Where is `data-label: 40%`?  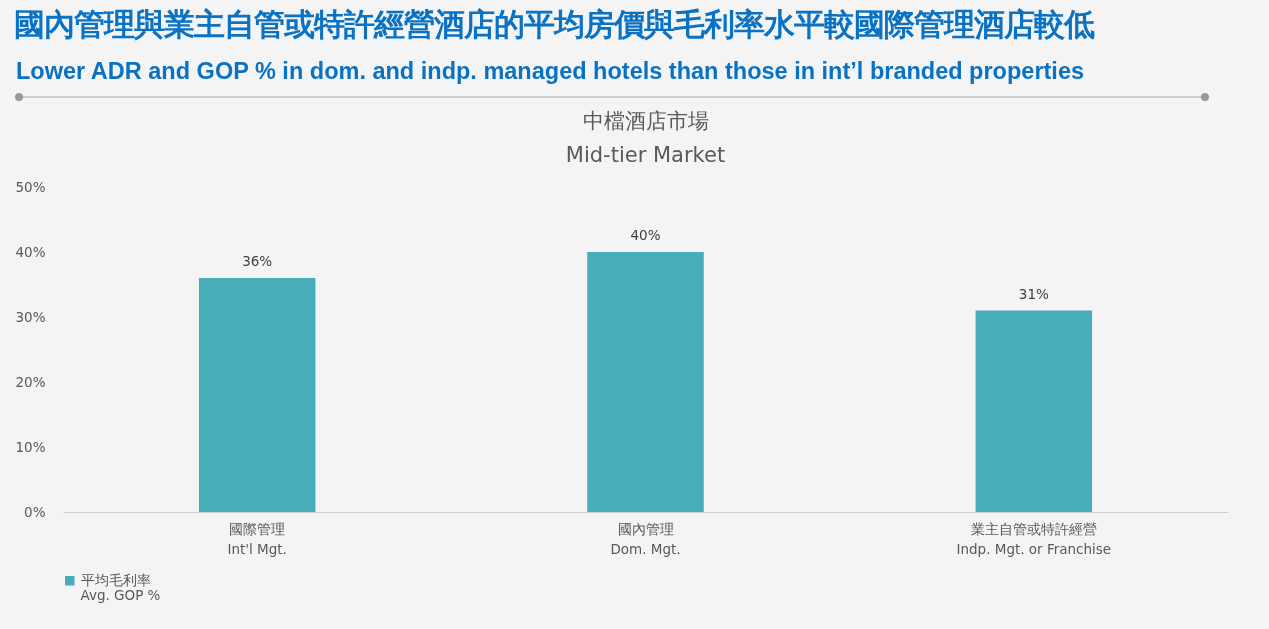 data-label: 40% is located at coordinates (645, 235).